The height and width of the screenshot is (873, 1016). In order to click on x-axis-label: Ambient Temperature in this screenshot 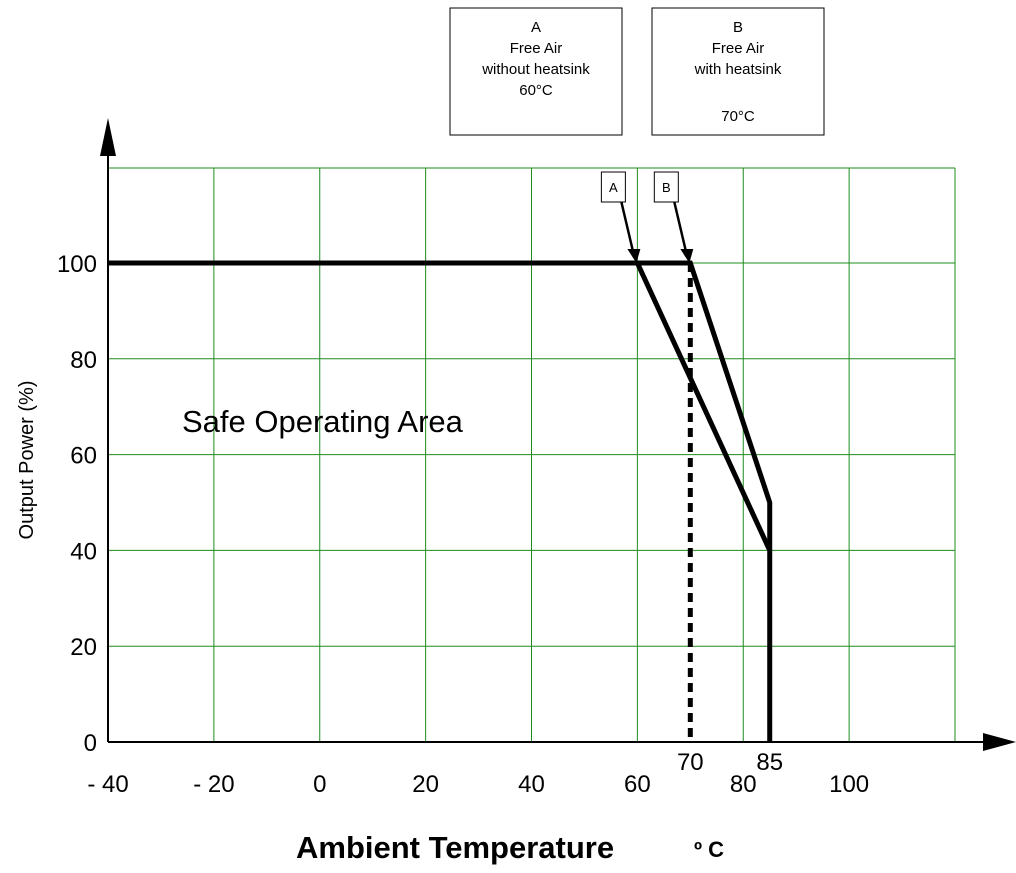, I will do `click(455, 847)`.